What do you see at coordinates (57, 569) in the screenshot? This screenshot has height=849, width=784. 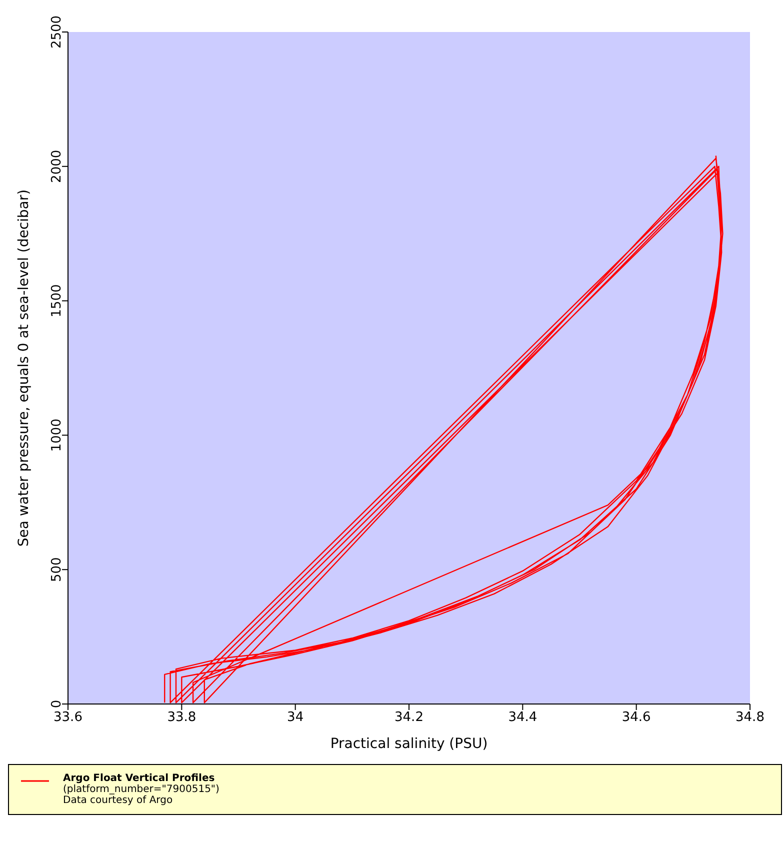 I see `y-tick-label: 500` at bounding box center [57, 569].